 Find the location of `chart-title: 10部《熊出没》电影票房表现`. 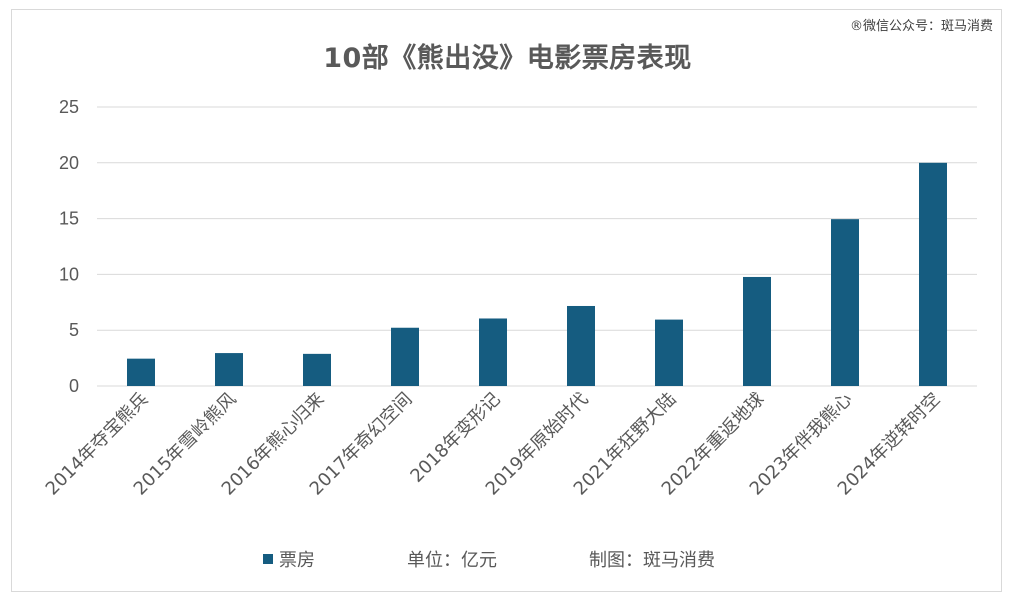

chart-title: 10部《熊出没》电影票房表现 is located at coordinates (507, 58).